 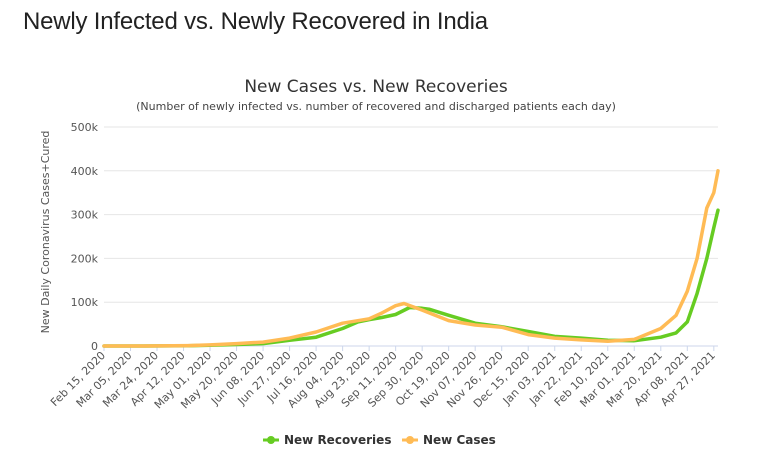 I want to click on y-axis-label: New Daily Coronavirus Cases+Cured, so click(x=45, y=232).